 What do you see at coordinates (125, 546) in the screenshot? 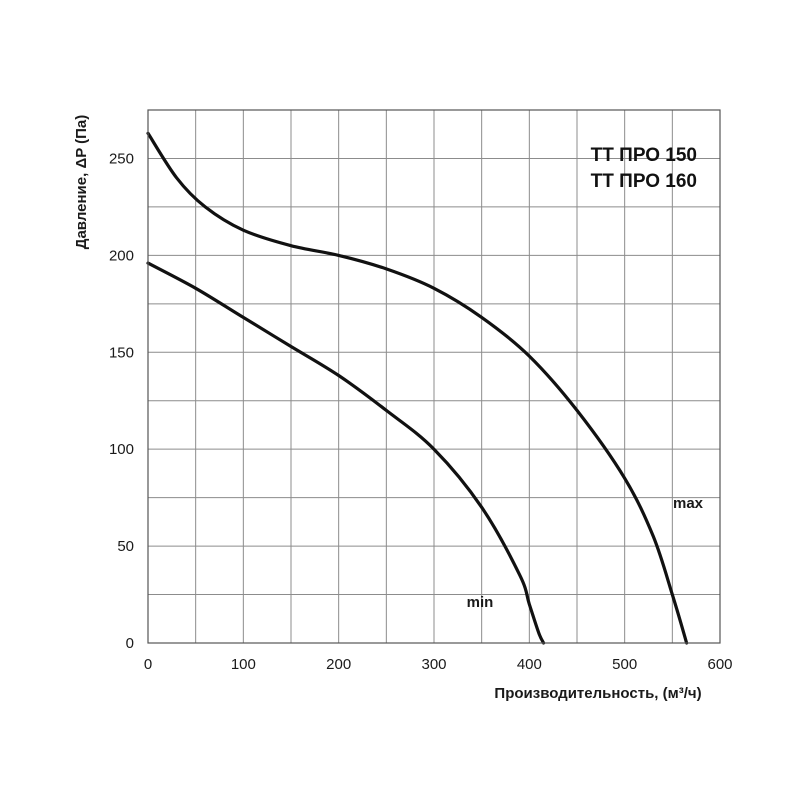
I see `y-tick-label: 50` at bounding box center [125, 546].